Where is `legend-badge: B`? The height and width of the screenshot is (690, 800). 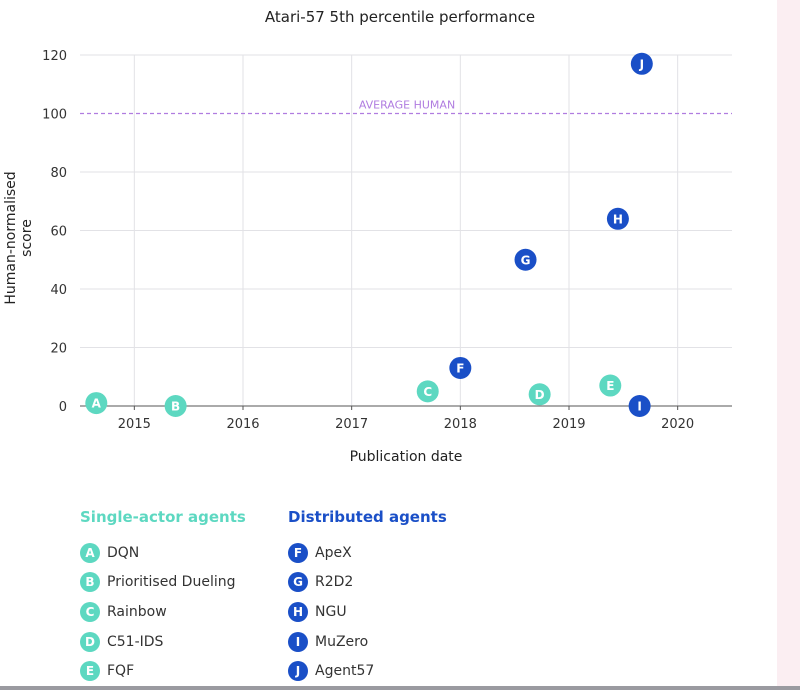
legend-badge: B is located at coordinates (90, 582).